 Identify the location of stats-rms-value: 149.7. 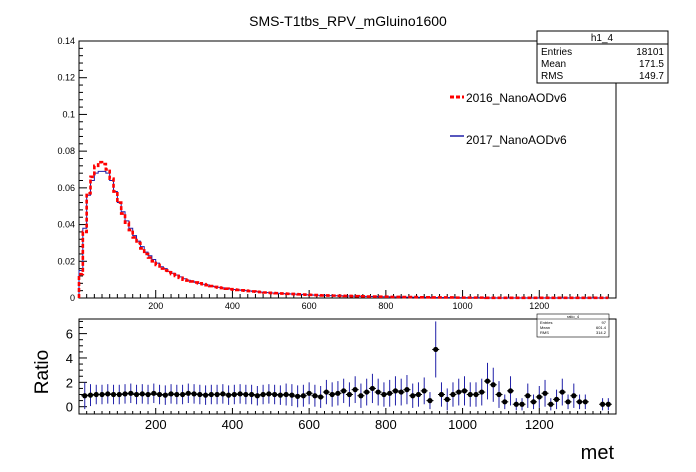
(651, 76).